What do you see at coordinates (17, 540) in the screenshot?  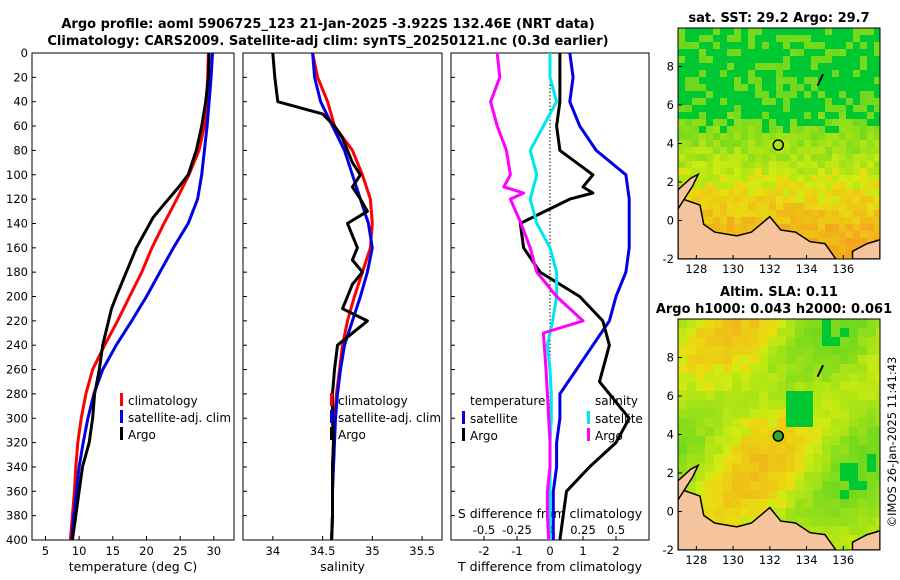 I see `y-tick-label: 400` at bounding box center [17, 540].